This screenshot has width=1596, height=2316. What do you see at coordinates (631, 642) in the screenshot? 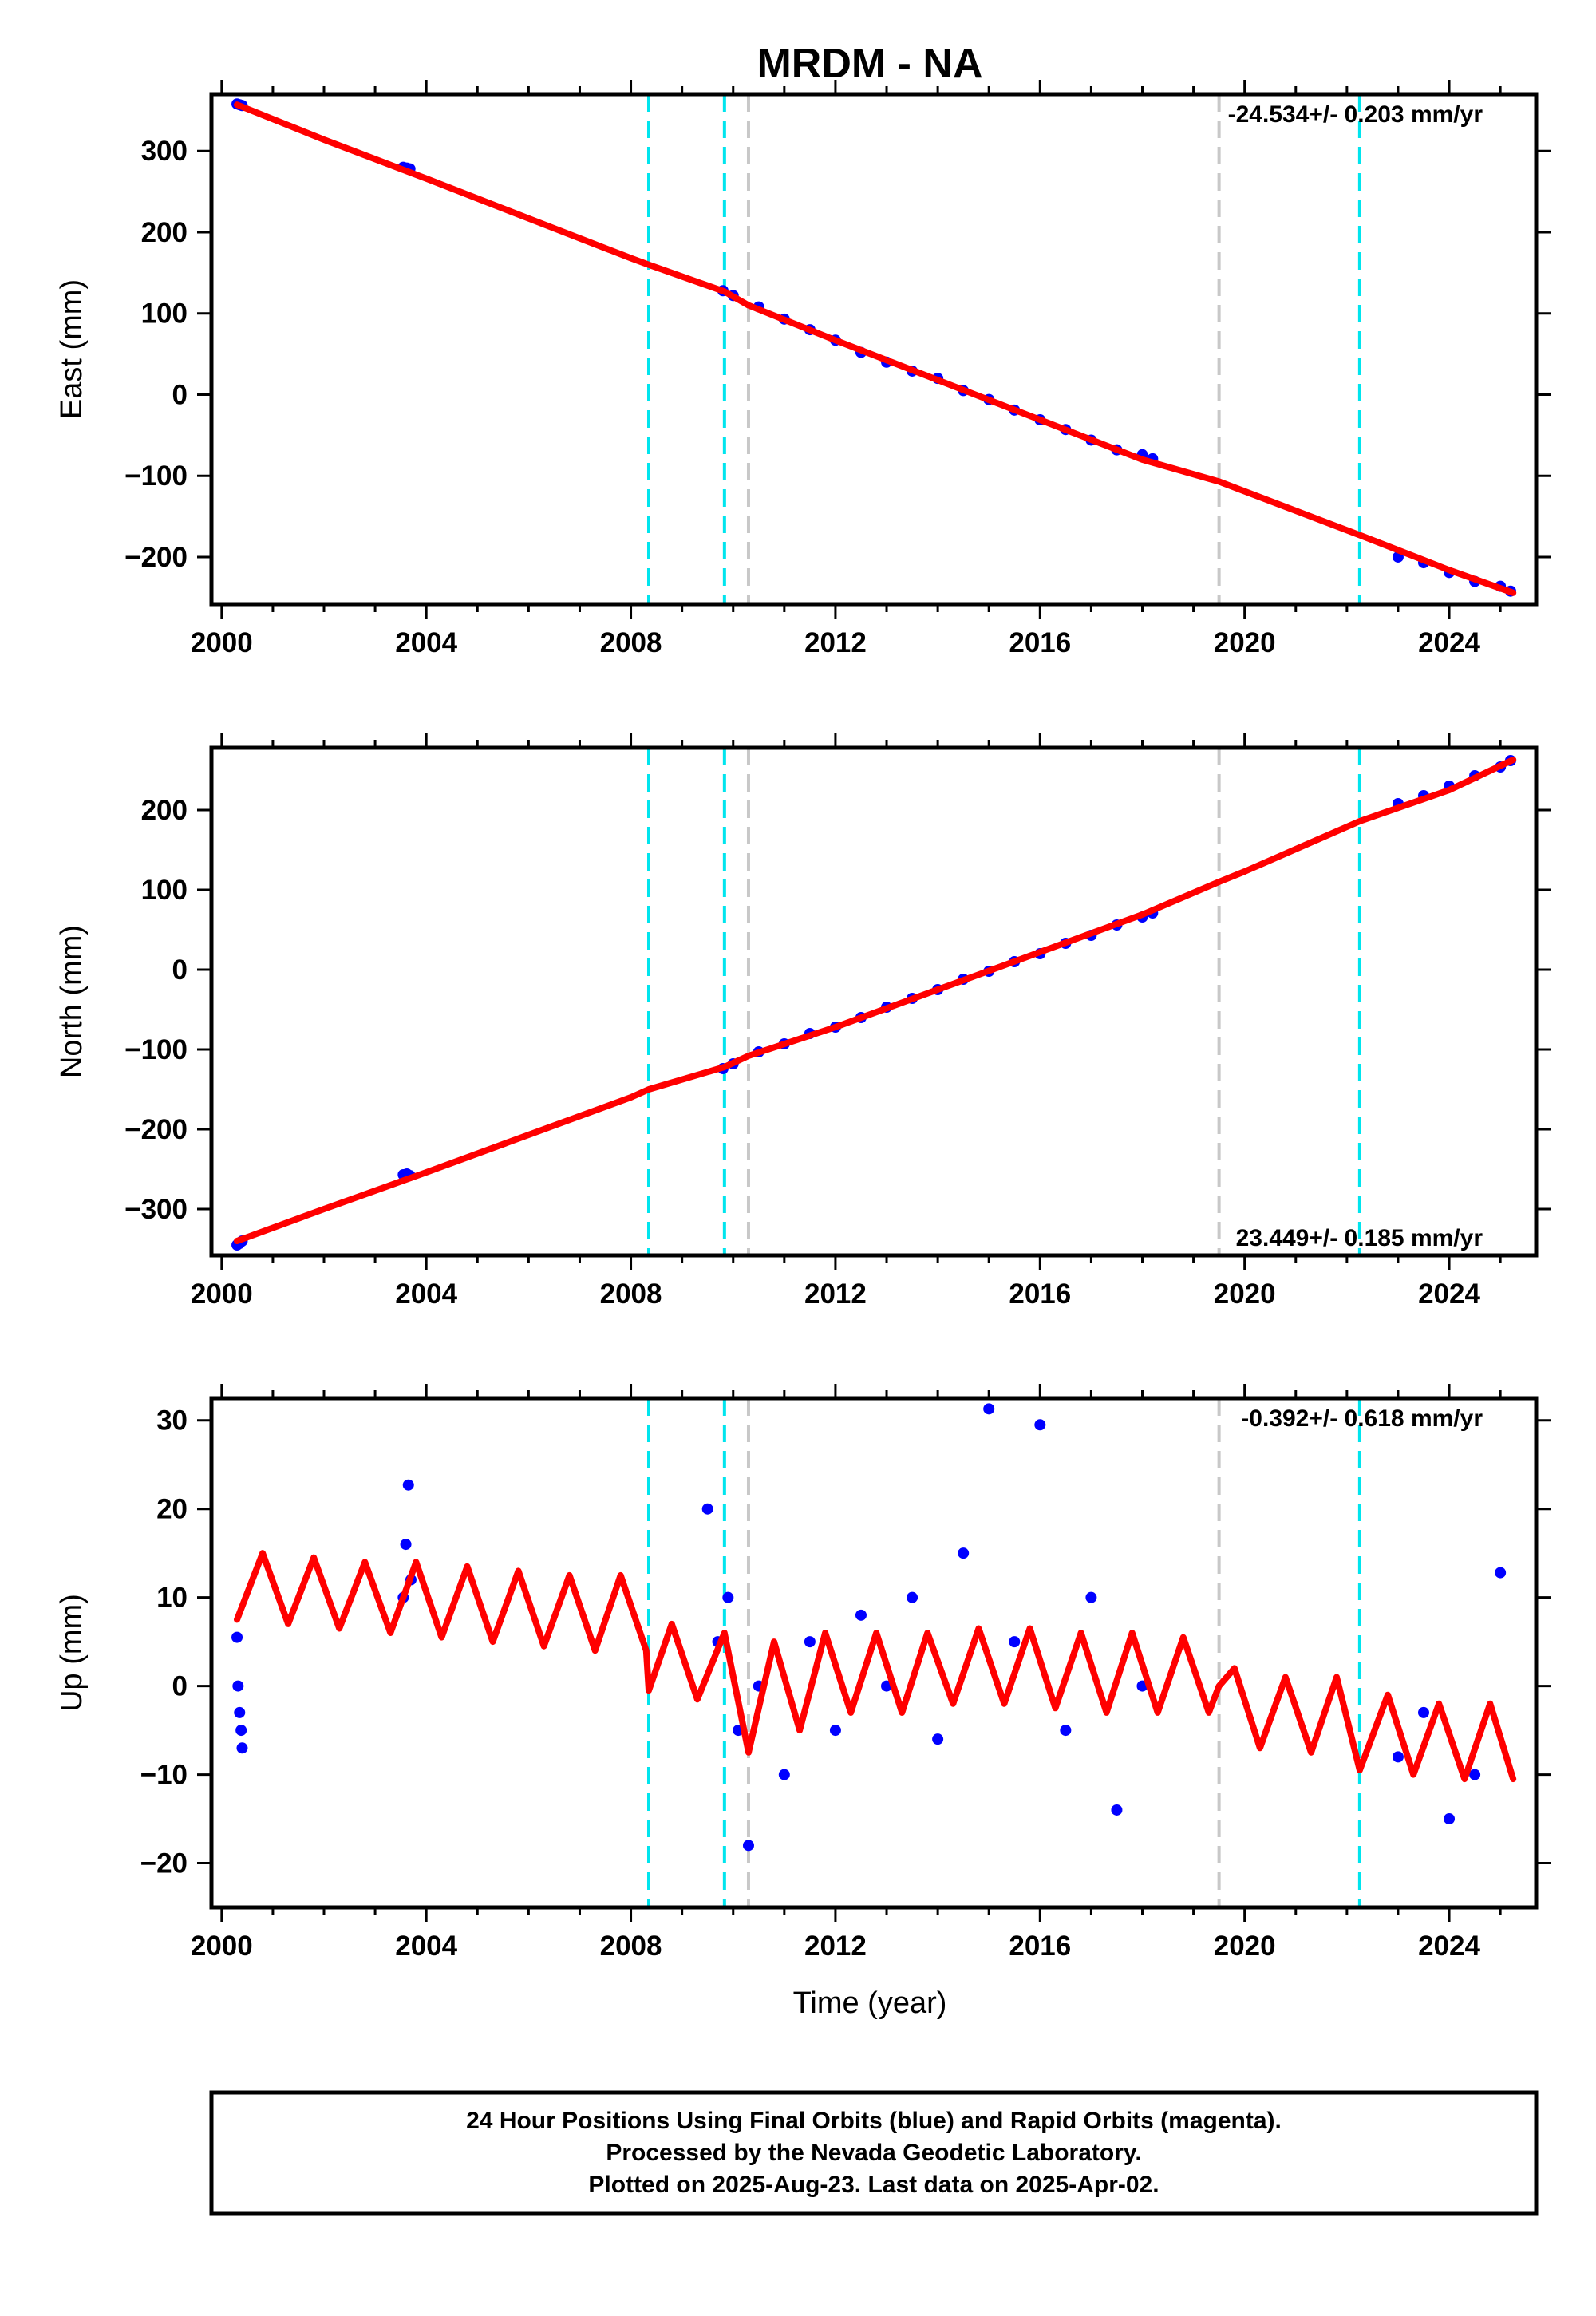
I see `east-x-tick-label: 2008` at bounding box center [631, 642].